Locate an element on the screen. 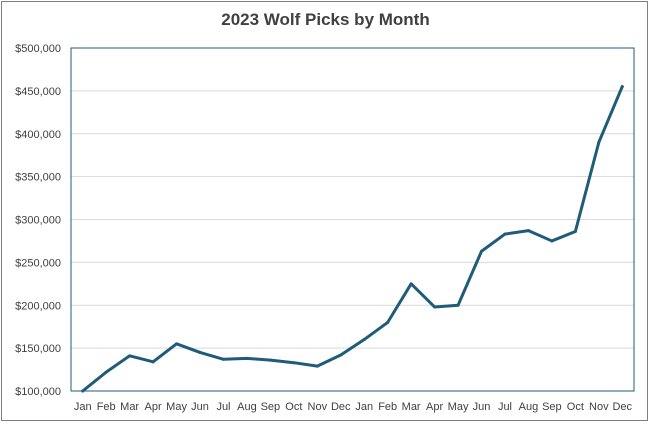 This screenshot has height=424, width=651. y-tick-label: $150,000 is located at coordinates (38, 349).